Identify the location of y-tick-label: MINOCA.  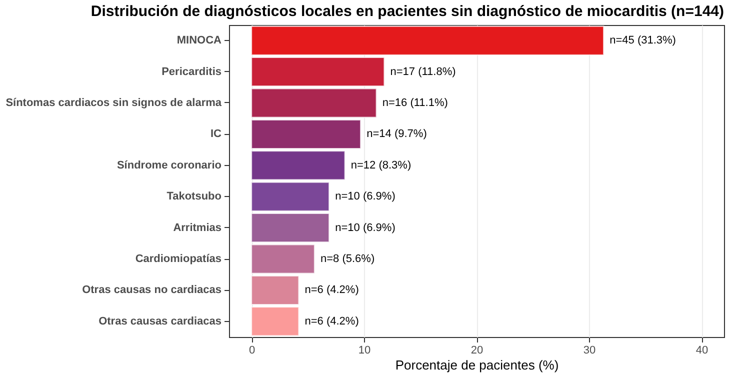
(199, 40).